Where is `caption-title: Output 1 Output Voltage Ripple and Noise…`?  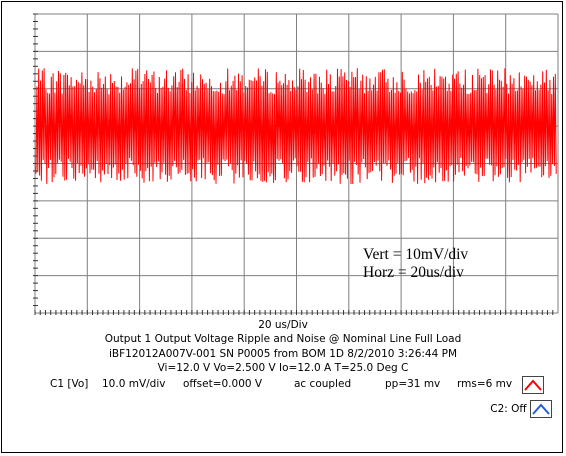 caption-title: Output 1 Output Voltage Ripple and Noise… is located at coordinates (283, 339).